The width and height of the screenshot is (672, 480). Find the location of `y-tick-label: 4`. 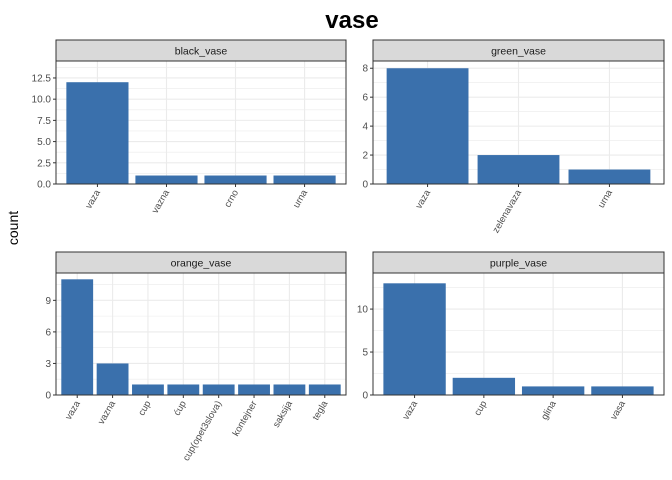

y-tick-label: 4 is located at coordinates (365, 127).